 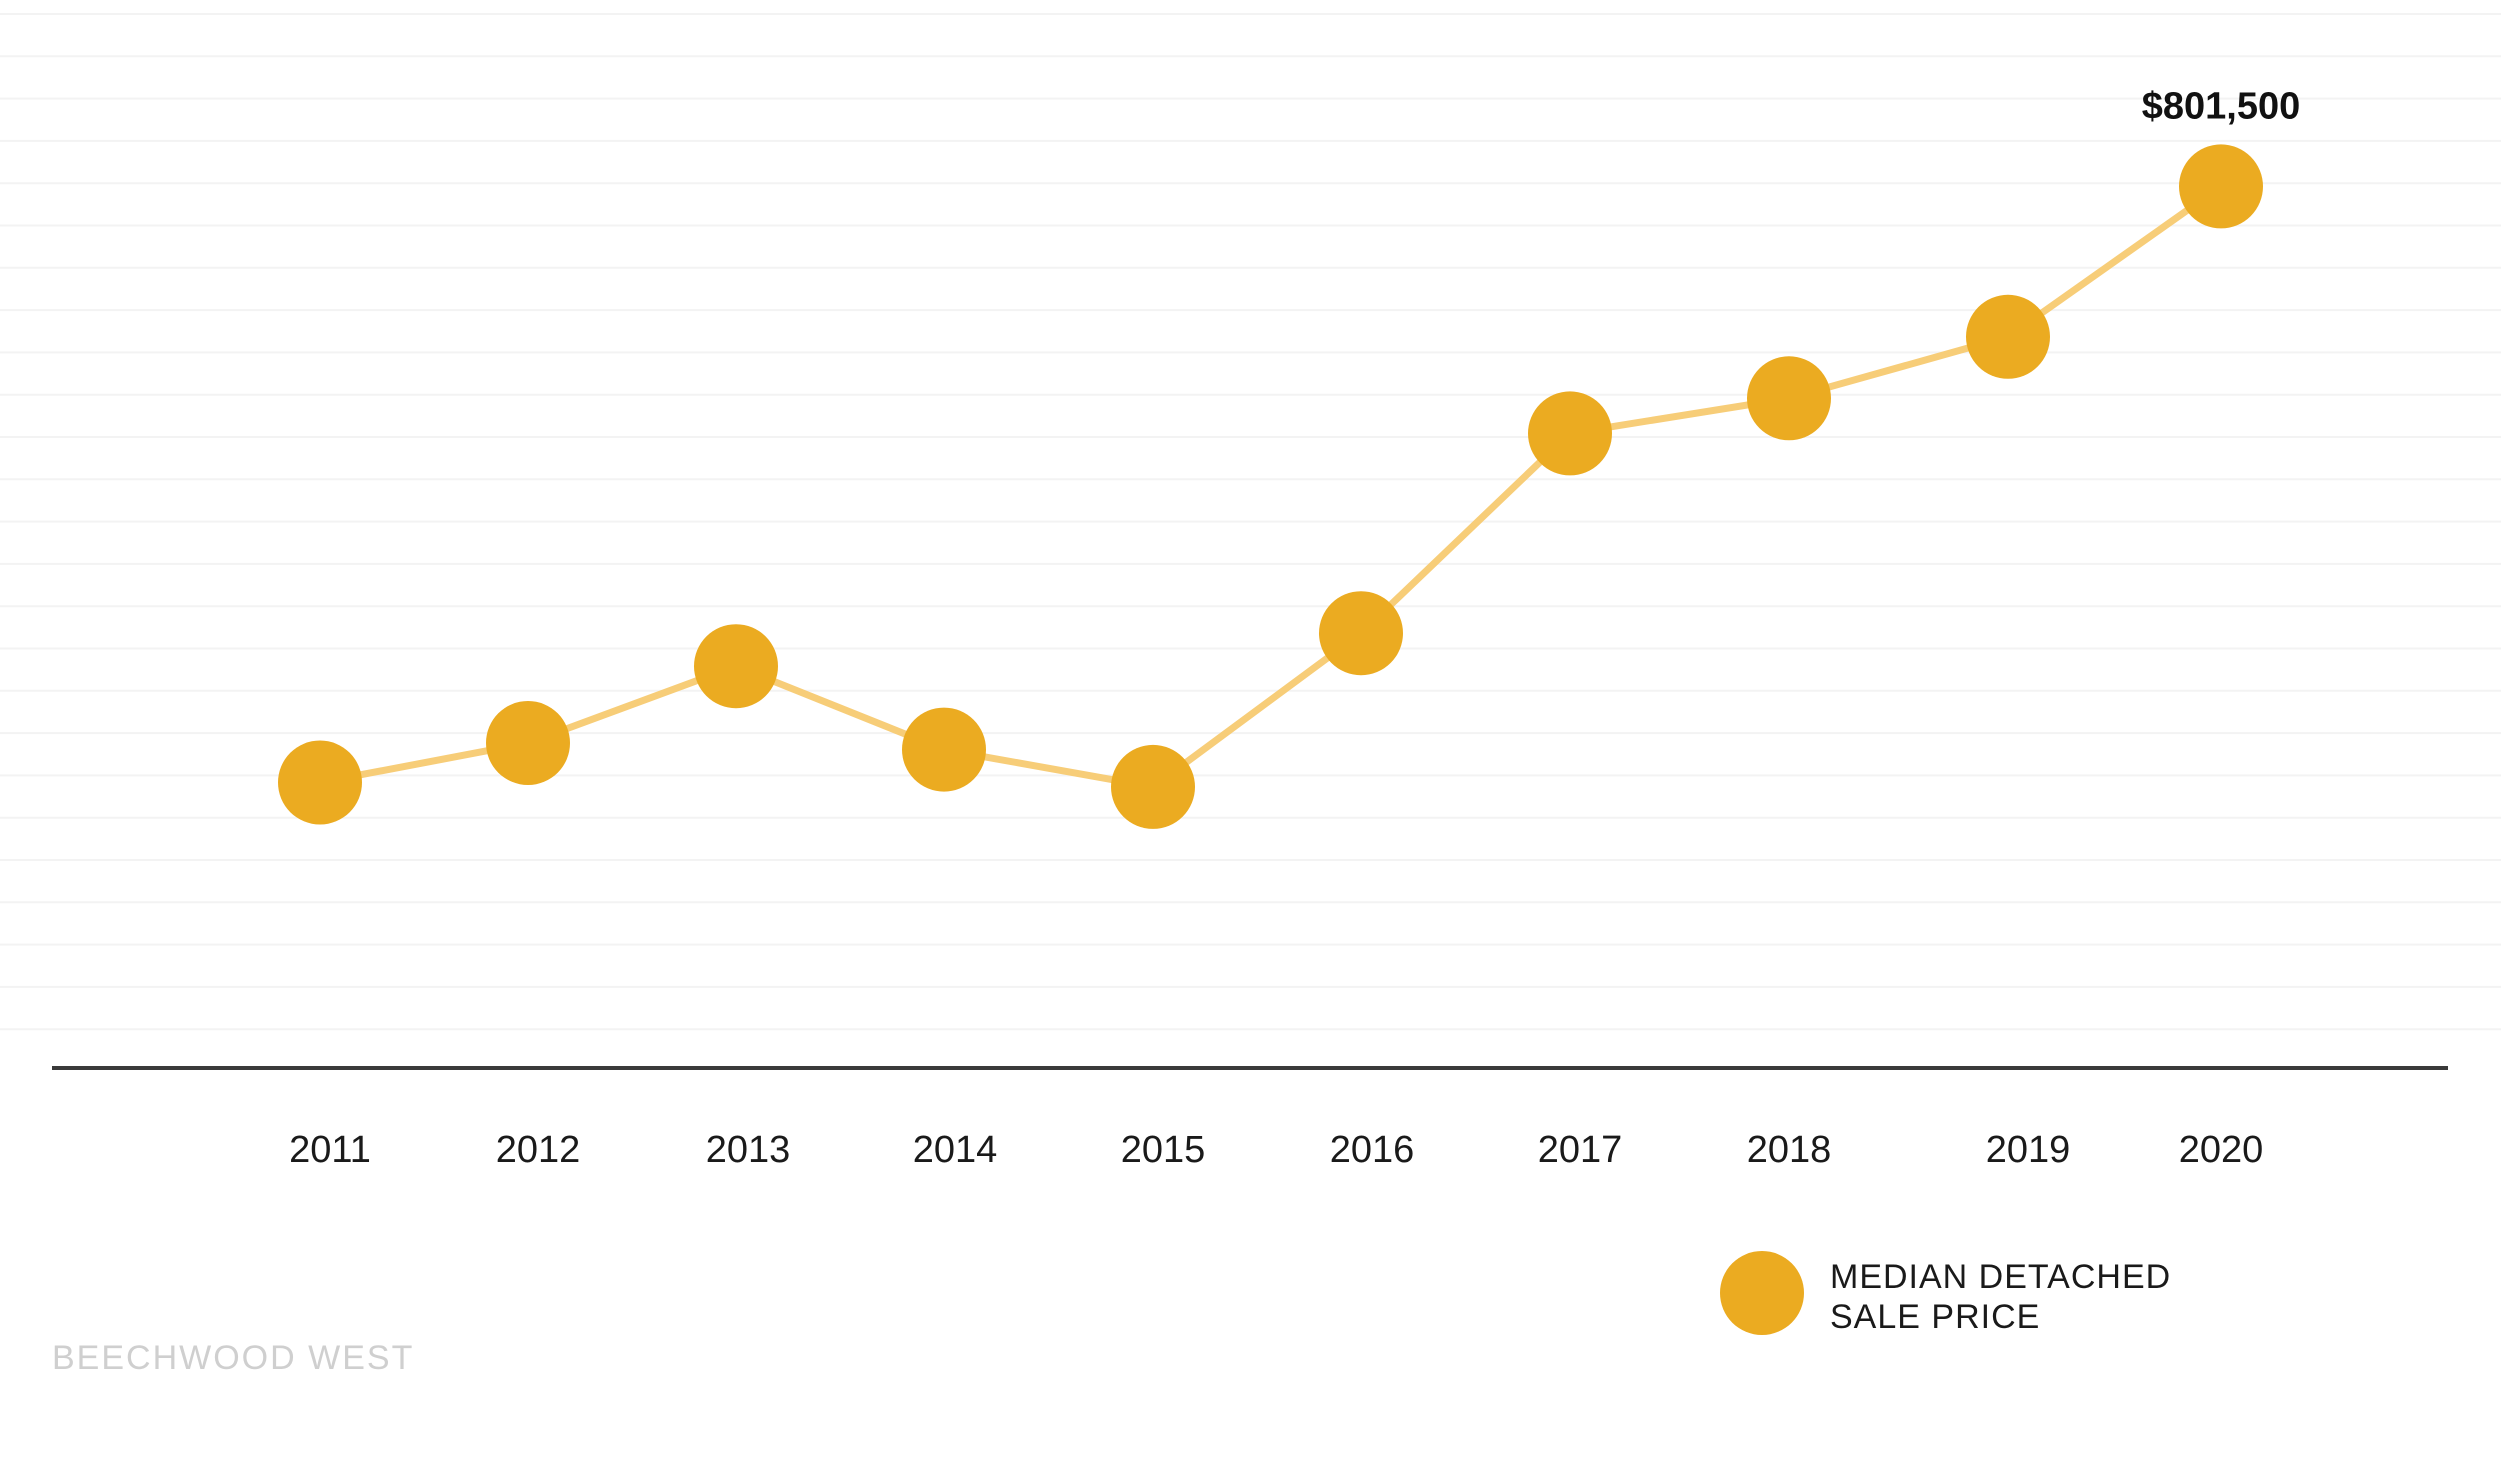 What do you see at coordinates (1163, 1150) in the screenshot?
I see `x-tick-label-2015: 2015` at bounding box center [1163, 1150].